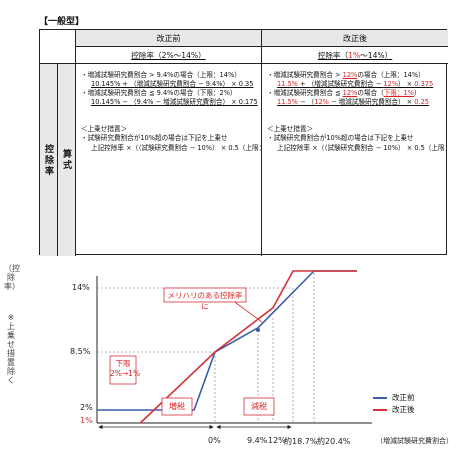 This screenshot has height=461, width=461. I want to click on before-line-1: ・増減試験研究費割合 > 9.4%の場合（上限：14%）, so click(161, 75).